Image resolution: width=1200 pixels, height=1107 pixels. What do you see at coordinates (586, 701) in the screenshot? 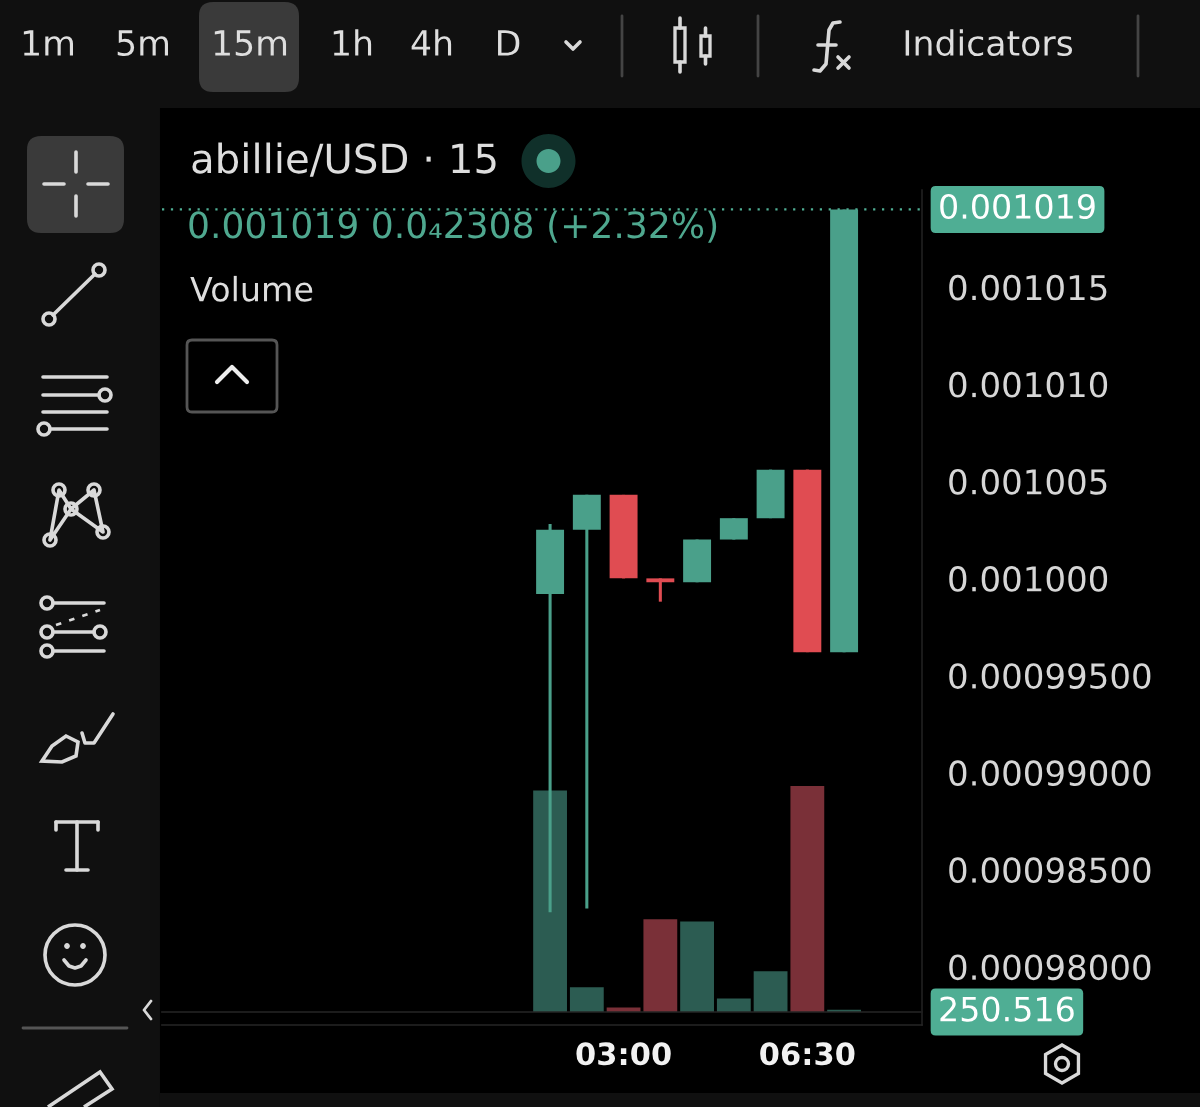
I see `candlestick` at bounding box center [586, 701].